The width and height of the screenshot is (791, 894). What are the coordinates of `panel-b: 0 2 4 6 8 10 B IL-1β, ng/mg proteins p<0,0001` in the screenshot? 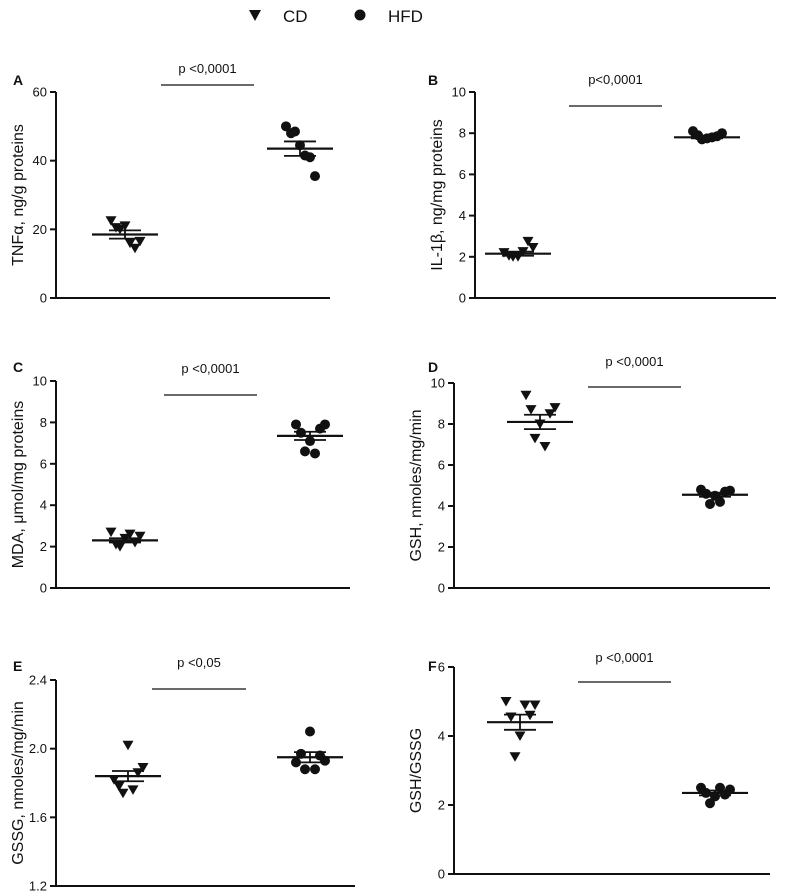 It's located at (602, 189).